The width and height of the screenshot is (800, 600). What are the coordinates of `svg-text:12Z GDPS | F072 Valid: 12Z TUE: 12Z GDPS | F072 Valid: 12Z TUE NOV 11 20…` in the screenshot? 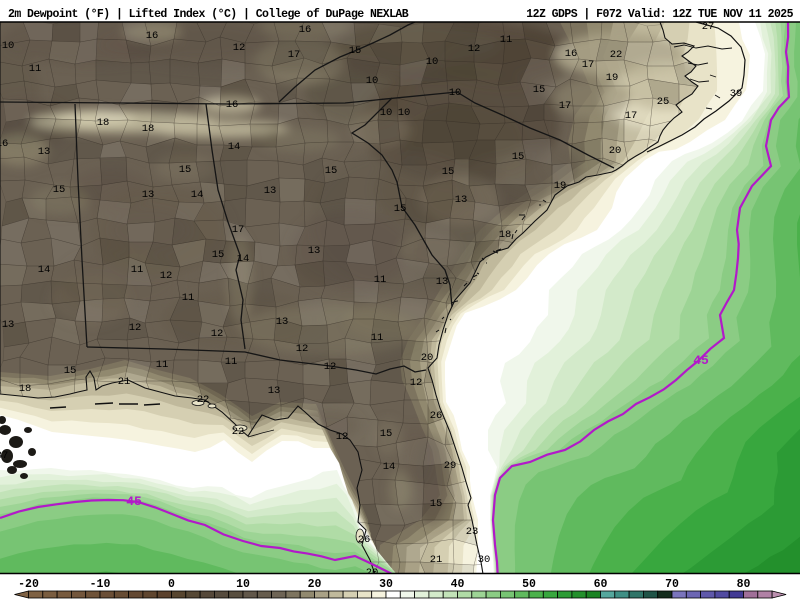 It's located at (659, 14).